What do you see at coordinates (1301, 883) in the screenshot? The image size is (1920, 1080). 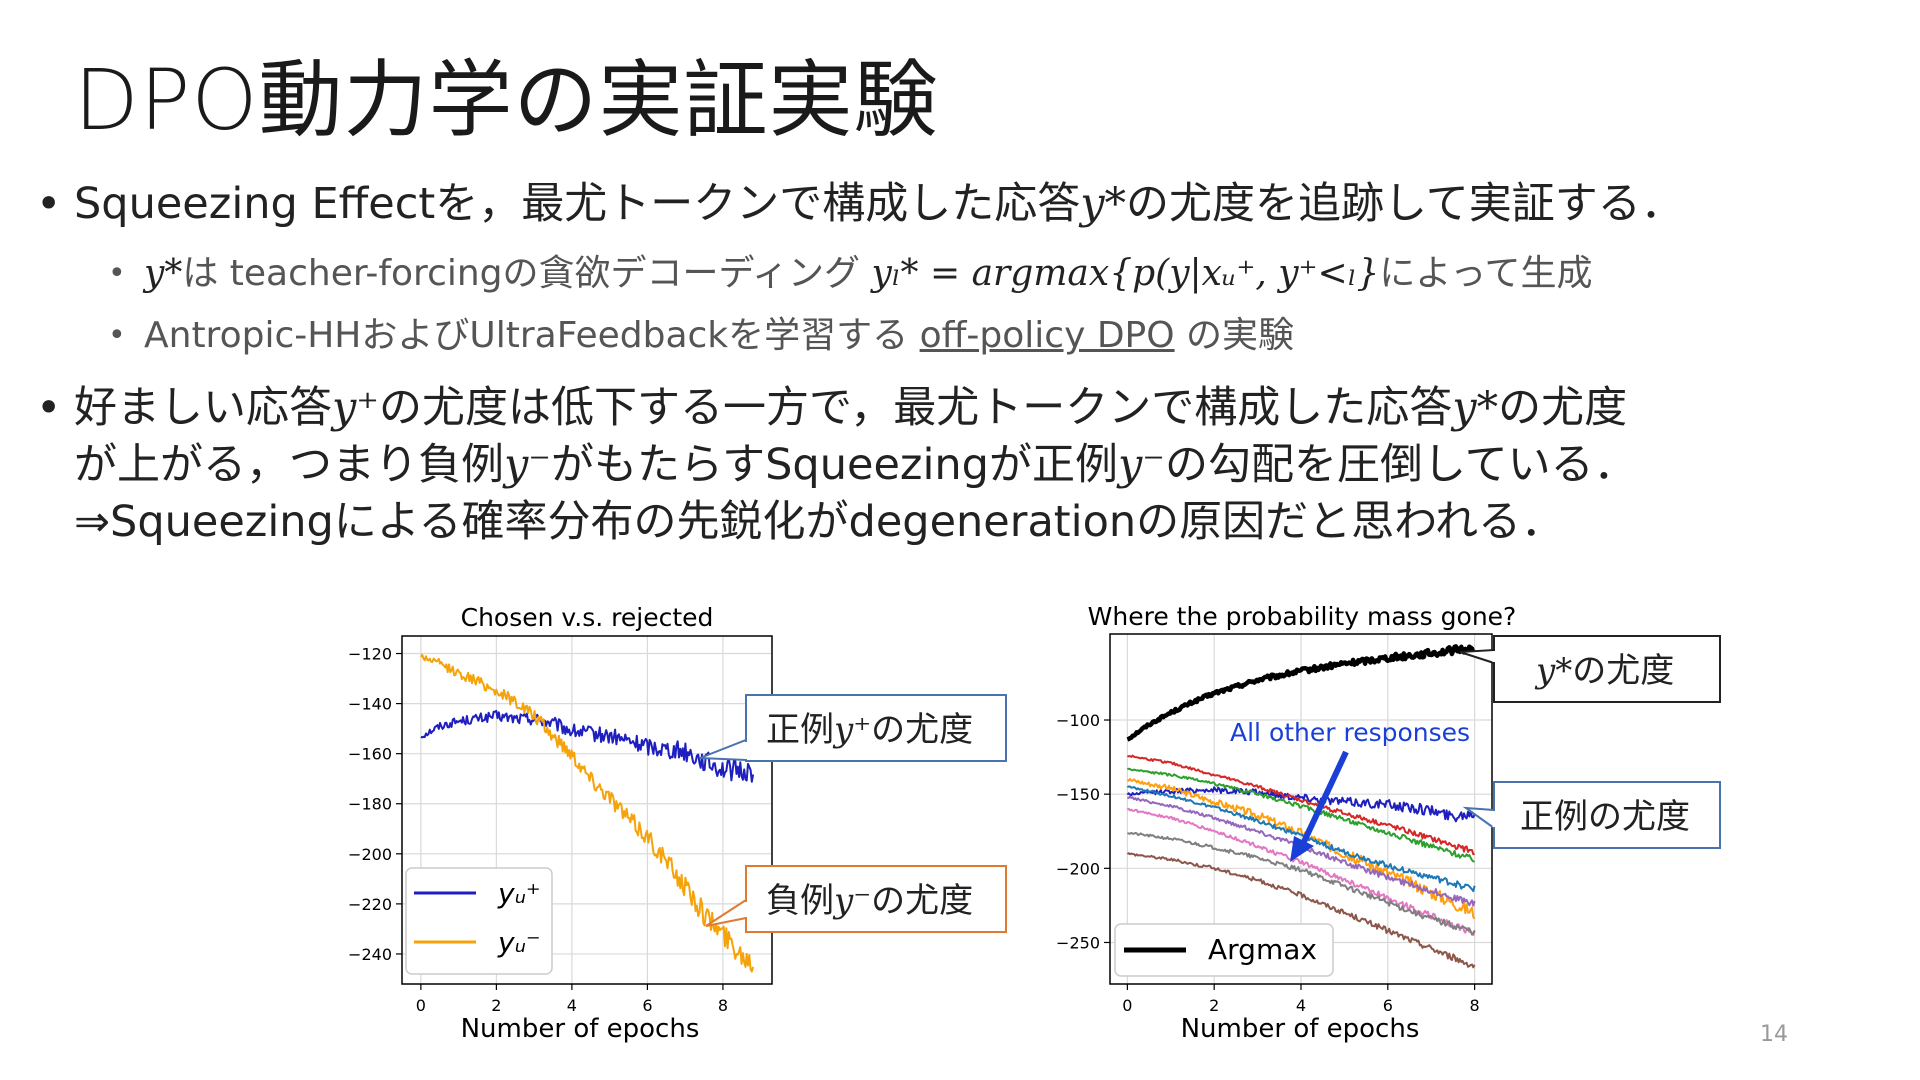 I see `series-line-gray` at bounding box center [1301, 883].